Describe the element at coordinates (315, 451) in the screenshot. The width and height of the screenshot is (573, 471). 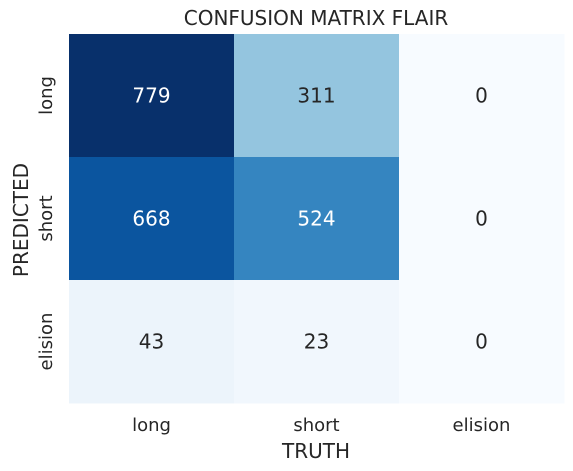
I see `x-axis-label: TRUTH` at that location.